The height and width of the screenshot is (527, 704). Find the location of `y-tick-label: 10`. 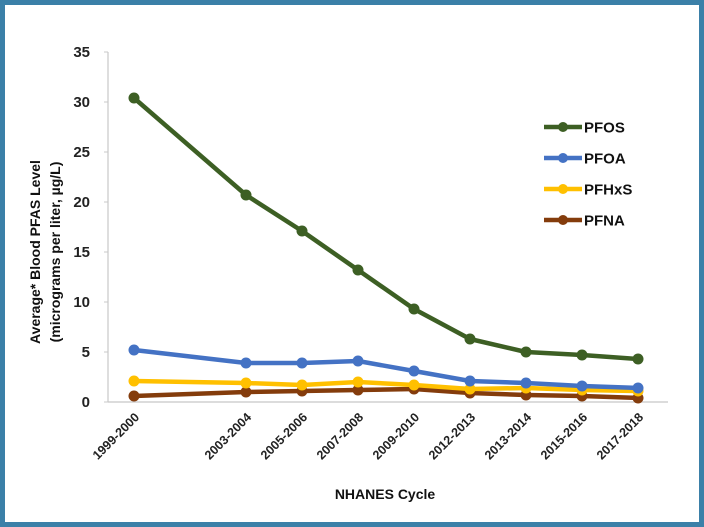

y-tick-label: 10 is located at coordinates (81, 302).